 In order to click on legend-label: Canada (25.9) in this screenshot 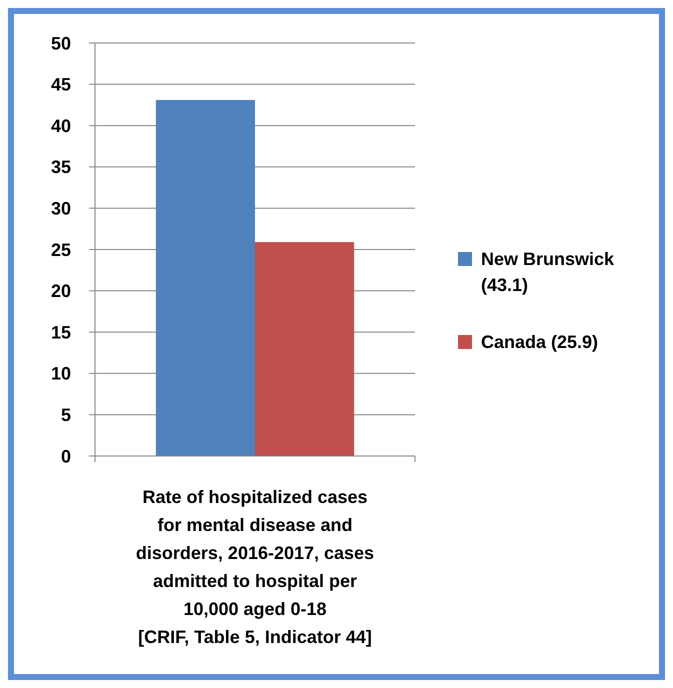, I will do `click(539, 342)`.